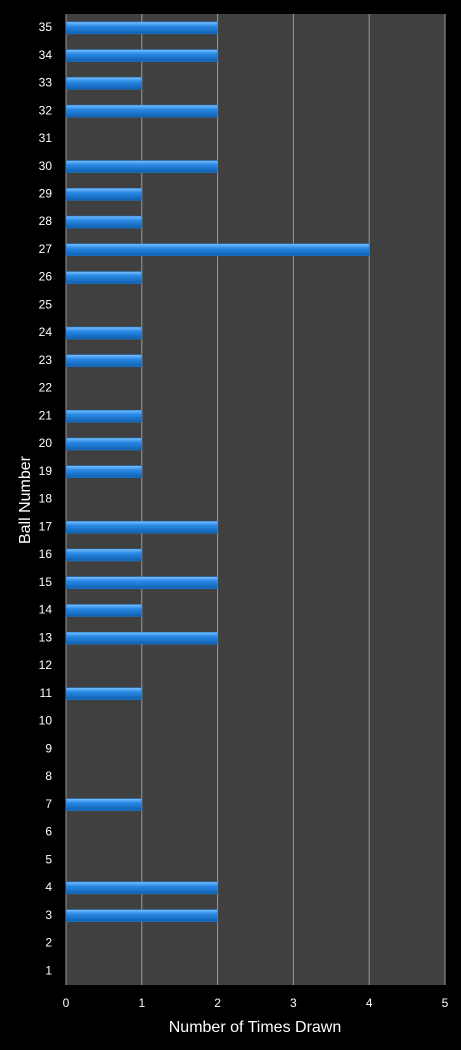 Image resolution: width=461 pixels, height=1050 pixels. I want to click on y-tick-label: 21, so click(46, 415).